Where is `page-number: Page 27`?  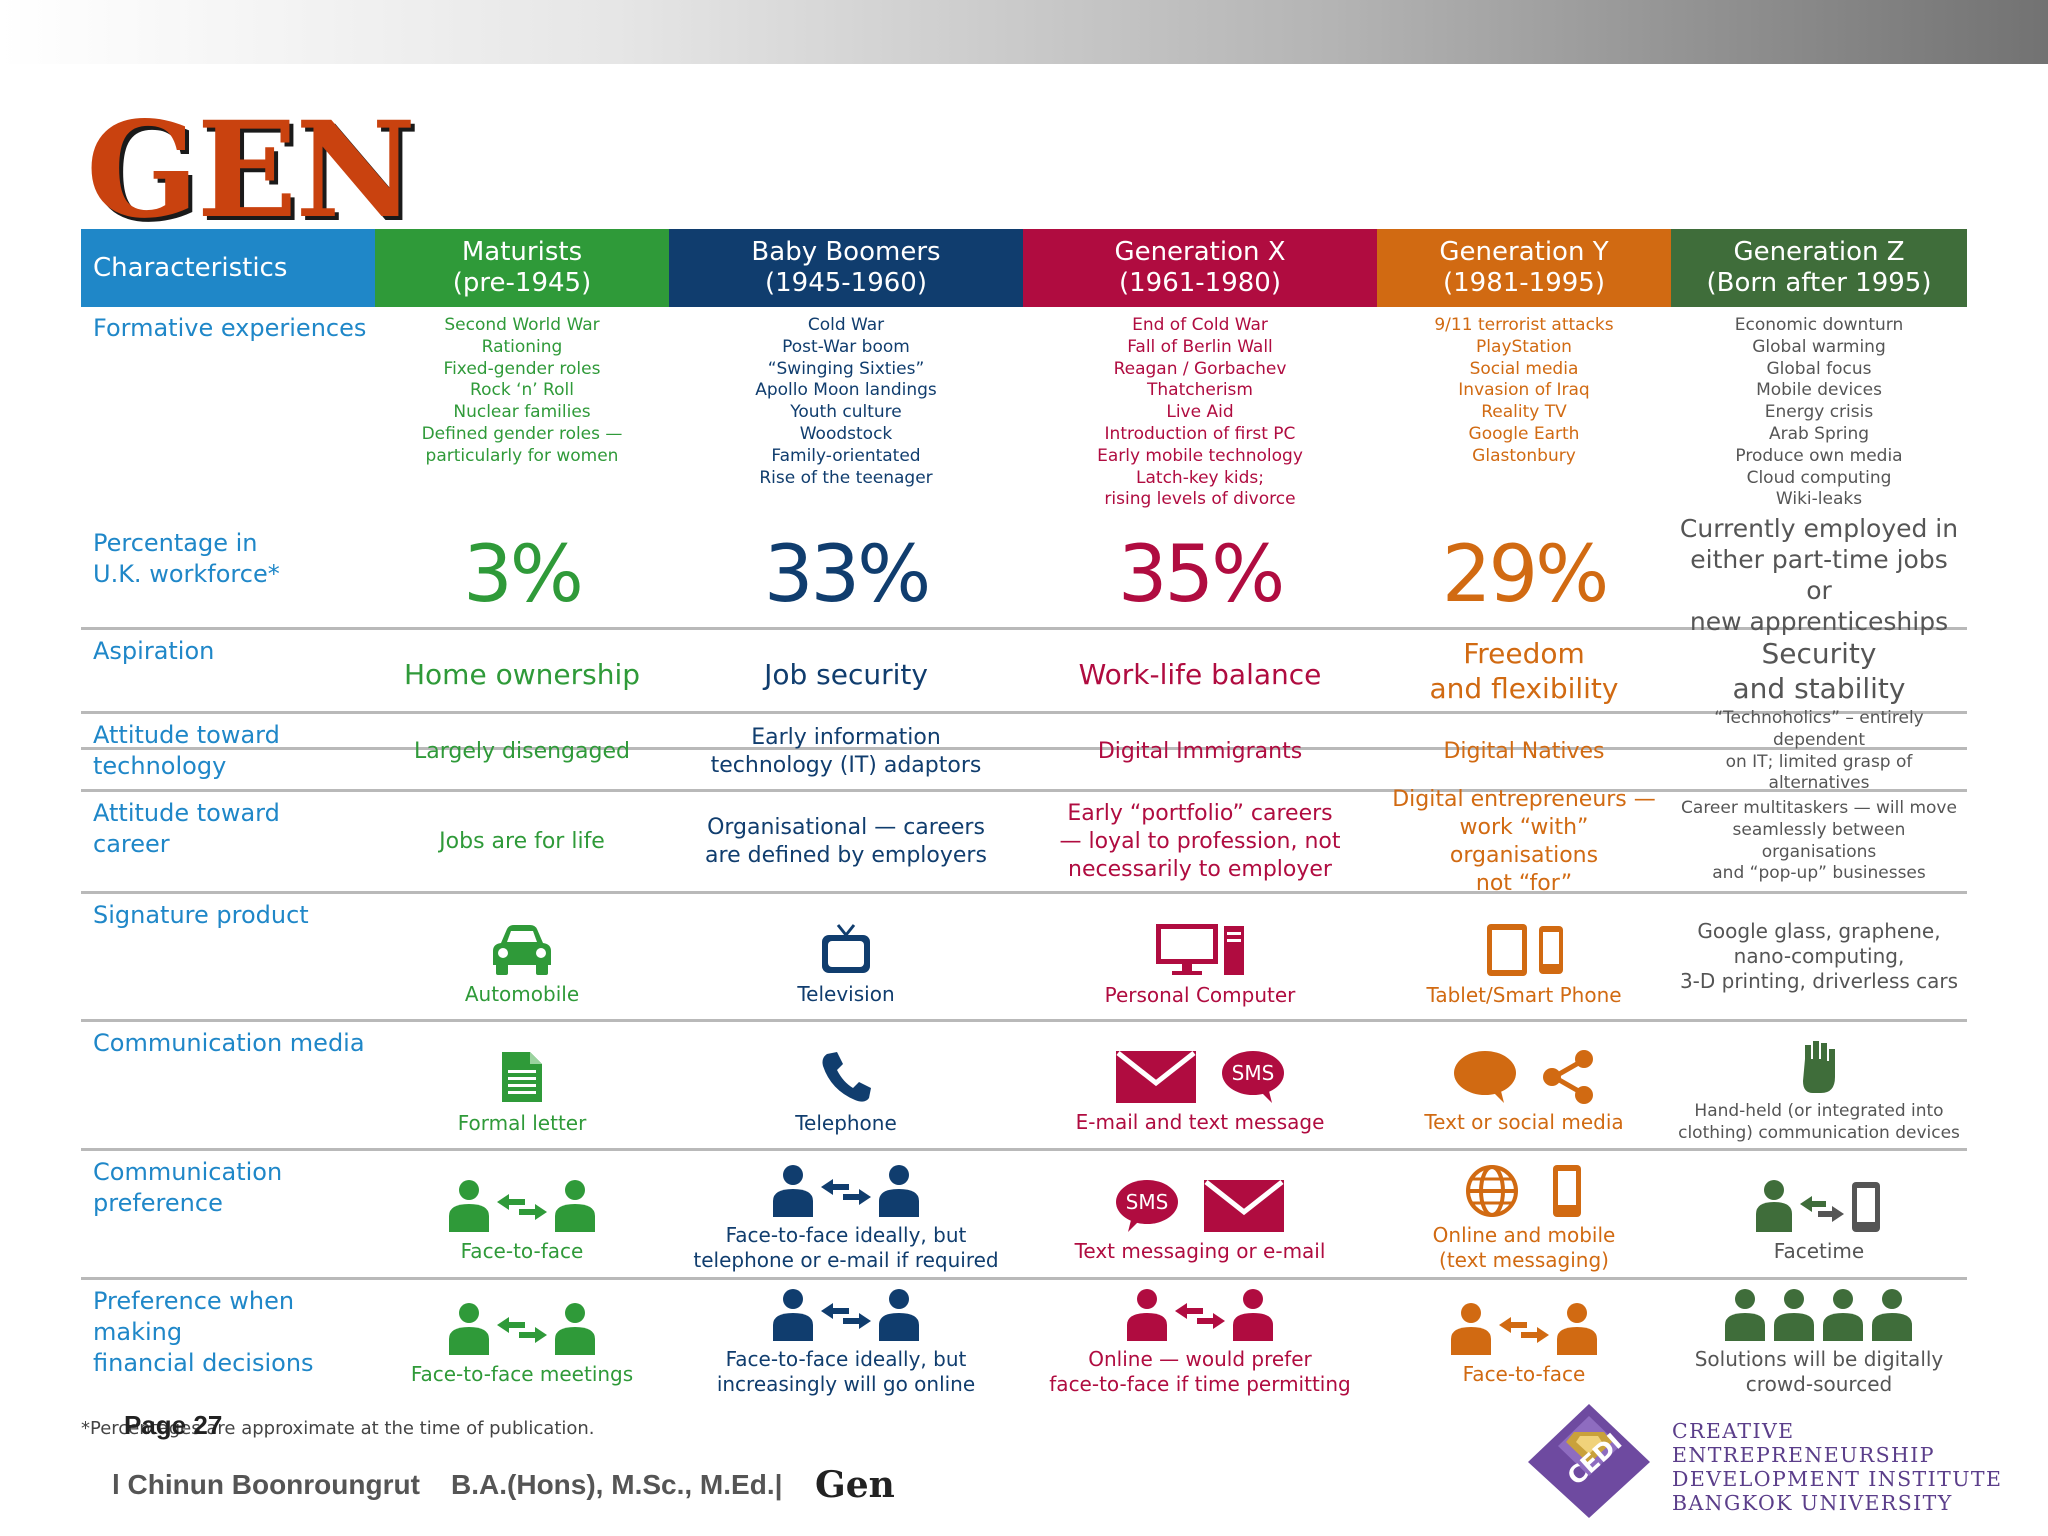
page-number: Page 27 is located at coordinates (173, 1425).